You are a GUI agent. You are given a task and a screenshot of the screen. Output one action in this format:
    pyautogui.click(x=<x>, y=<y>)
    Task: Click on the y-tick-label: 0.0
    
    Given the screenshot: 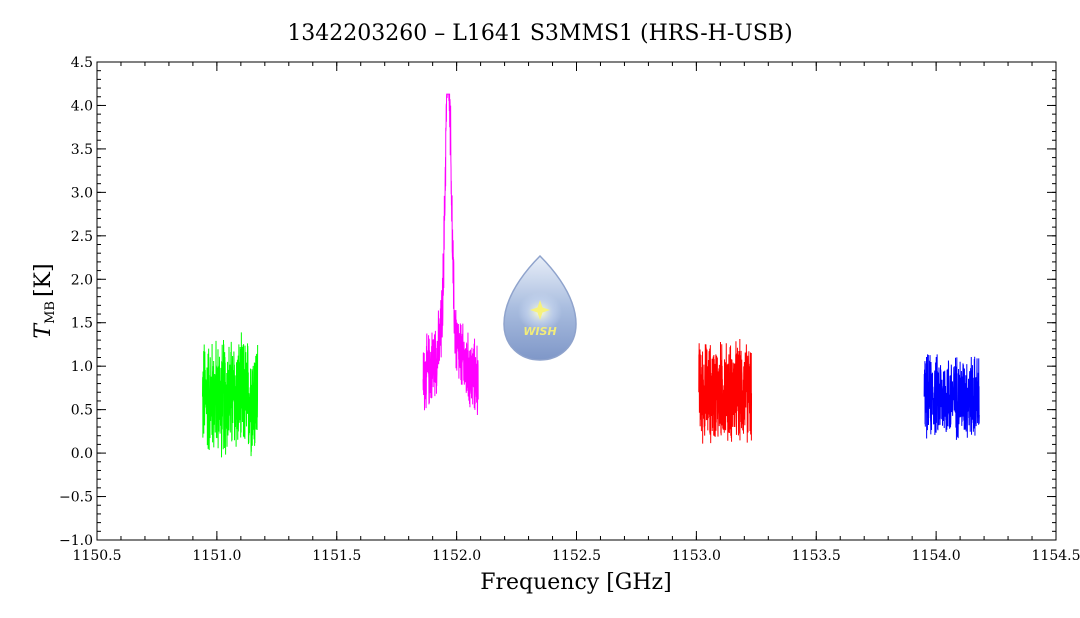 What is the action you would take?
    pyautogui.click(x=82, y=454)
    